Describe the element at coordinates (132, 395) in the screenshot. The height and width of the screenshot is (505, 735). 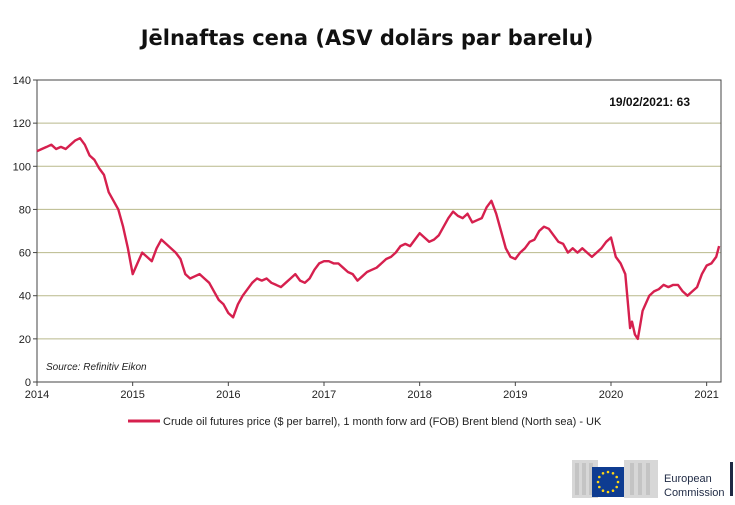
I see `x-tick-label: 2015` at that location.